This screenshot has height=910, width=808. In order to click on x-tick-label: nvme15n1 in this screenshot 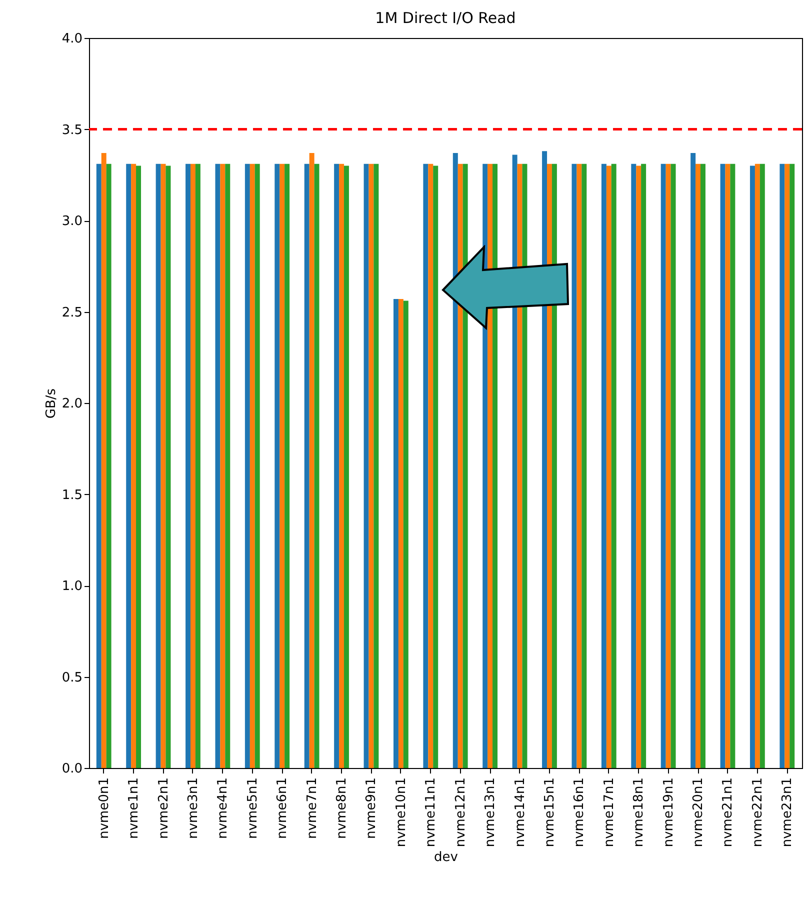, I will do `click(550, 813)`.